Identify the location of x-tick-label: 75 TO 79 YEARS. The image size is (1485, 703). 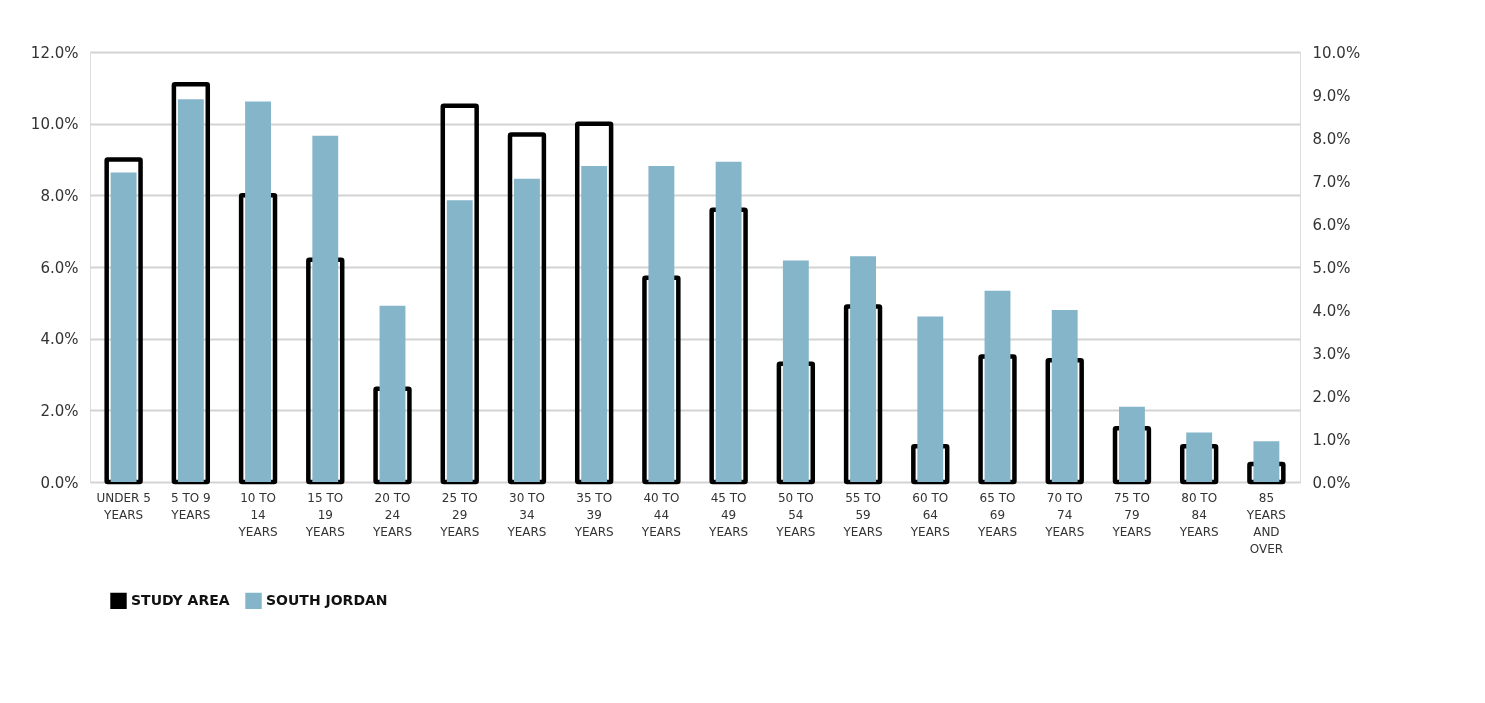
(1131, 514).